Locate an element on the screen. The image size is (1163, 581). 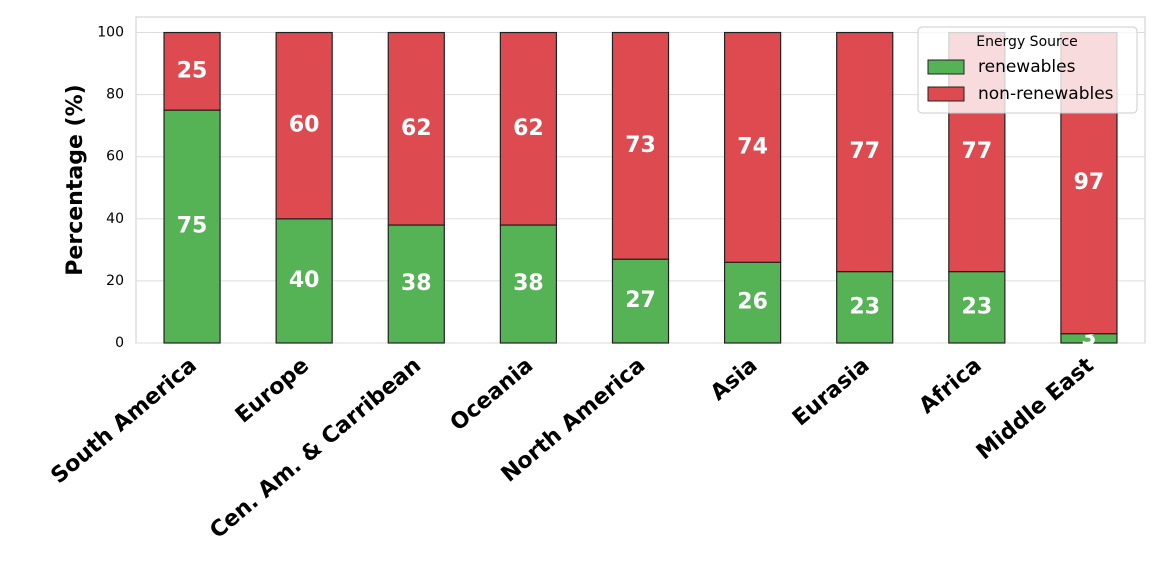
y-tick-label: 60 is located at coordinates (115, 157).